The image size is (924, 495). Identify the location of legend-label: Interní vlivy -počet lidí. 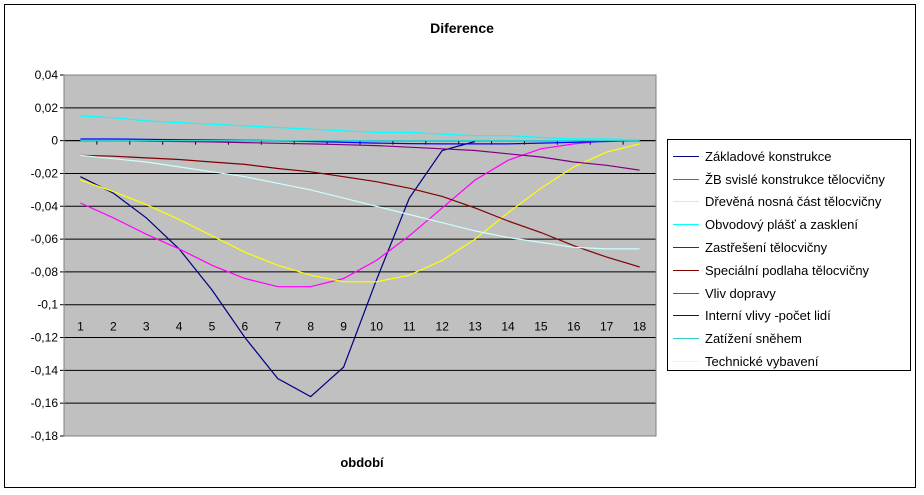
(768, 316).